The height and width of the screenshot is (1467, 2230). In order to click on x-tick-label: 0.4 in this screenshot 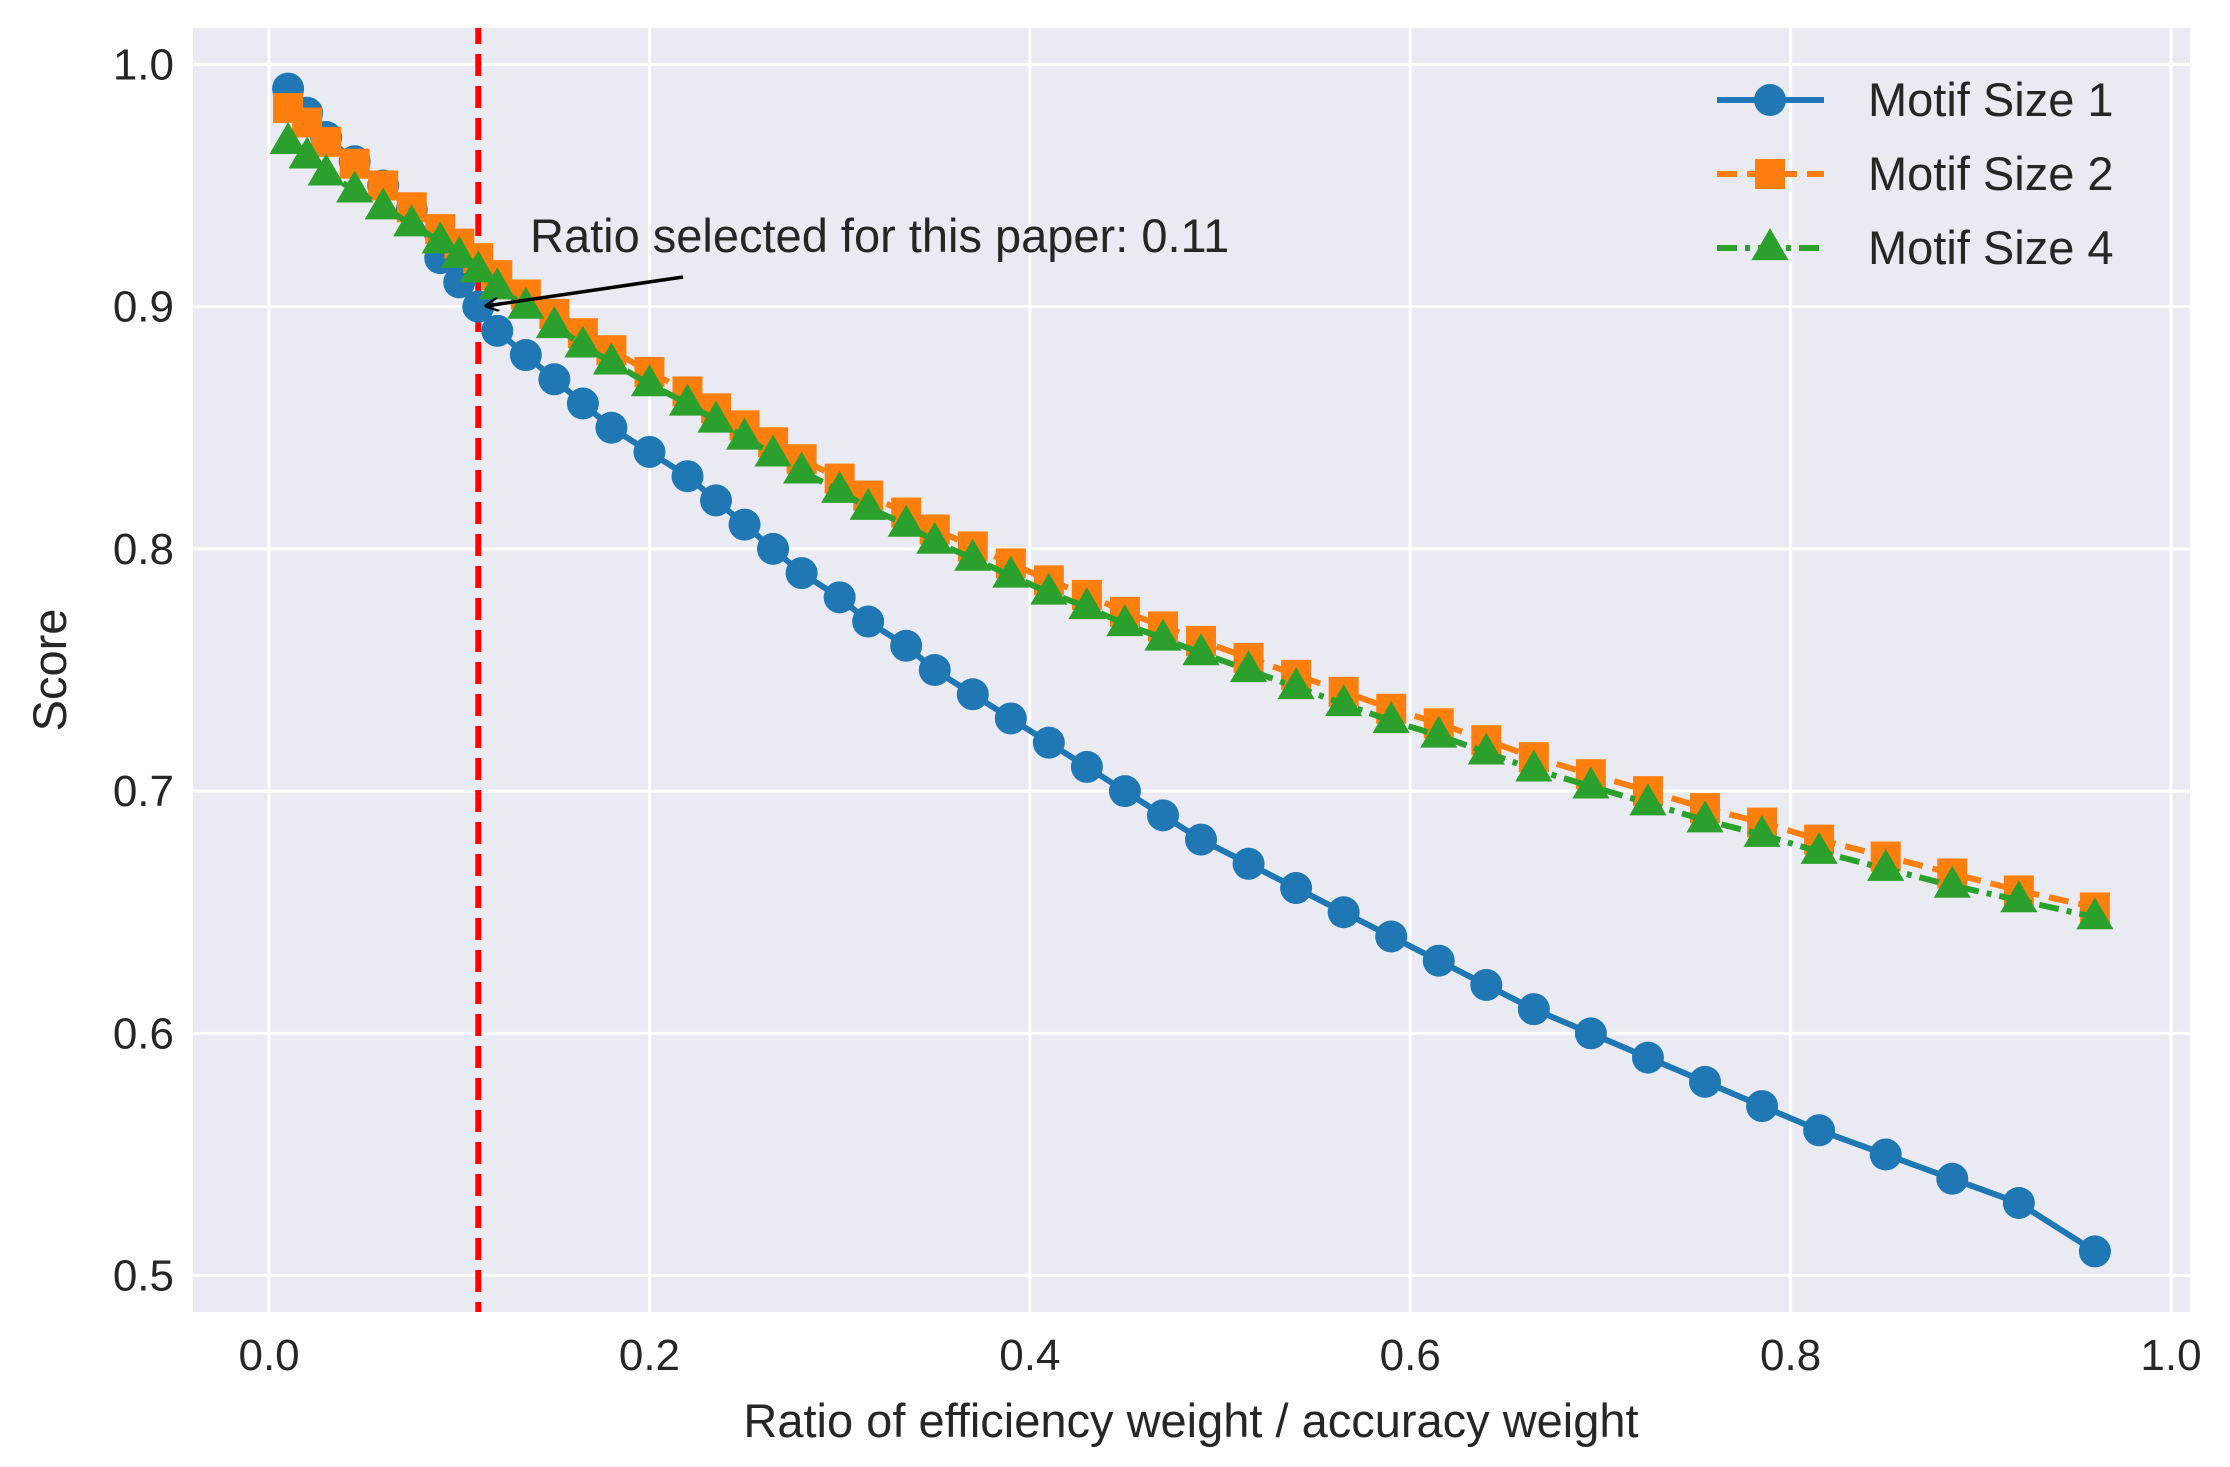, I will do `click(1029, 1355)`.